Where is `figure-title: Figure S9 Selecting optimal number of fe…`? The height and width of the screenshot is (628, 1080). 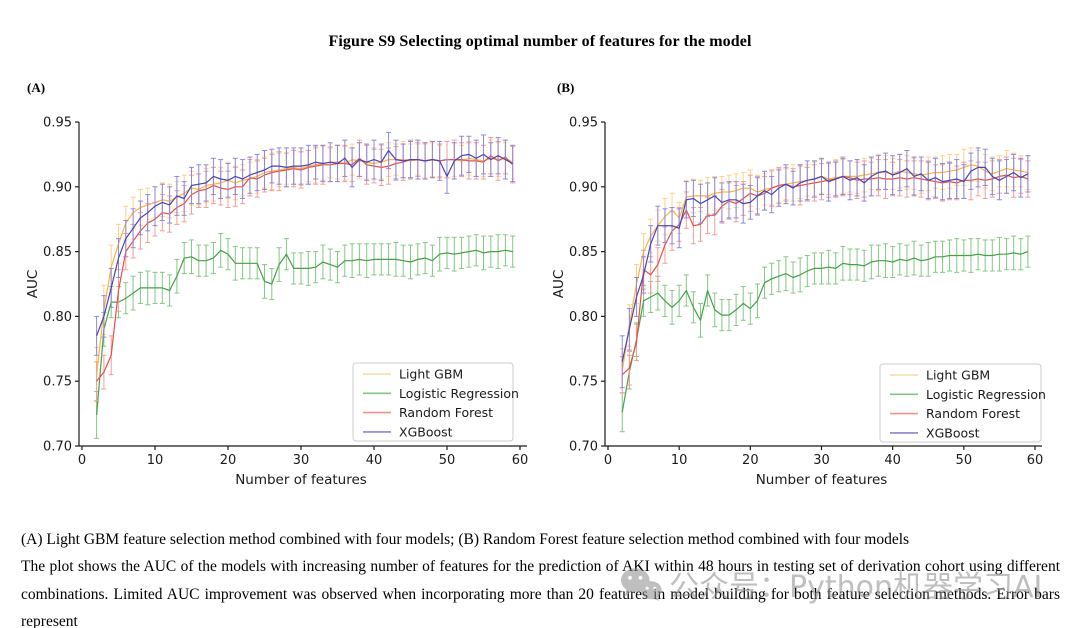
figure-title: Figure S9 Selecting optimal number of fe… is located at coordinates (540, 41).